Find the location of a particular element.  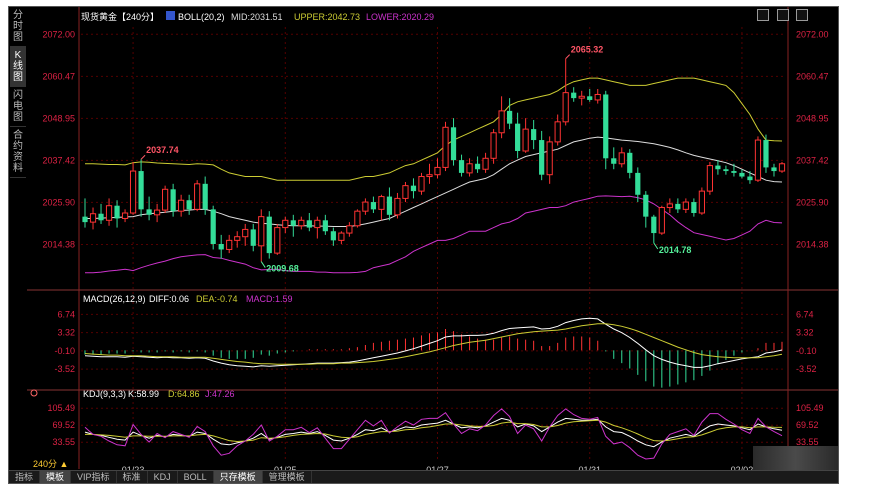

macd-diff-value: DIFF:0.06 is located at coordinates (169, 299).